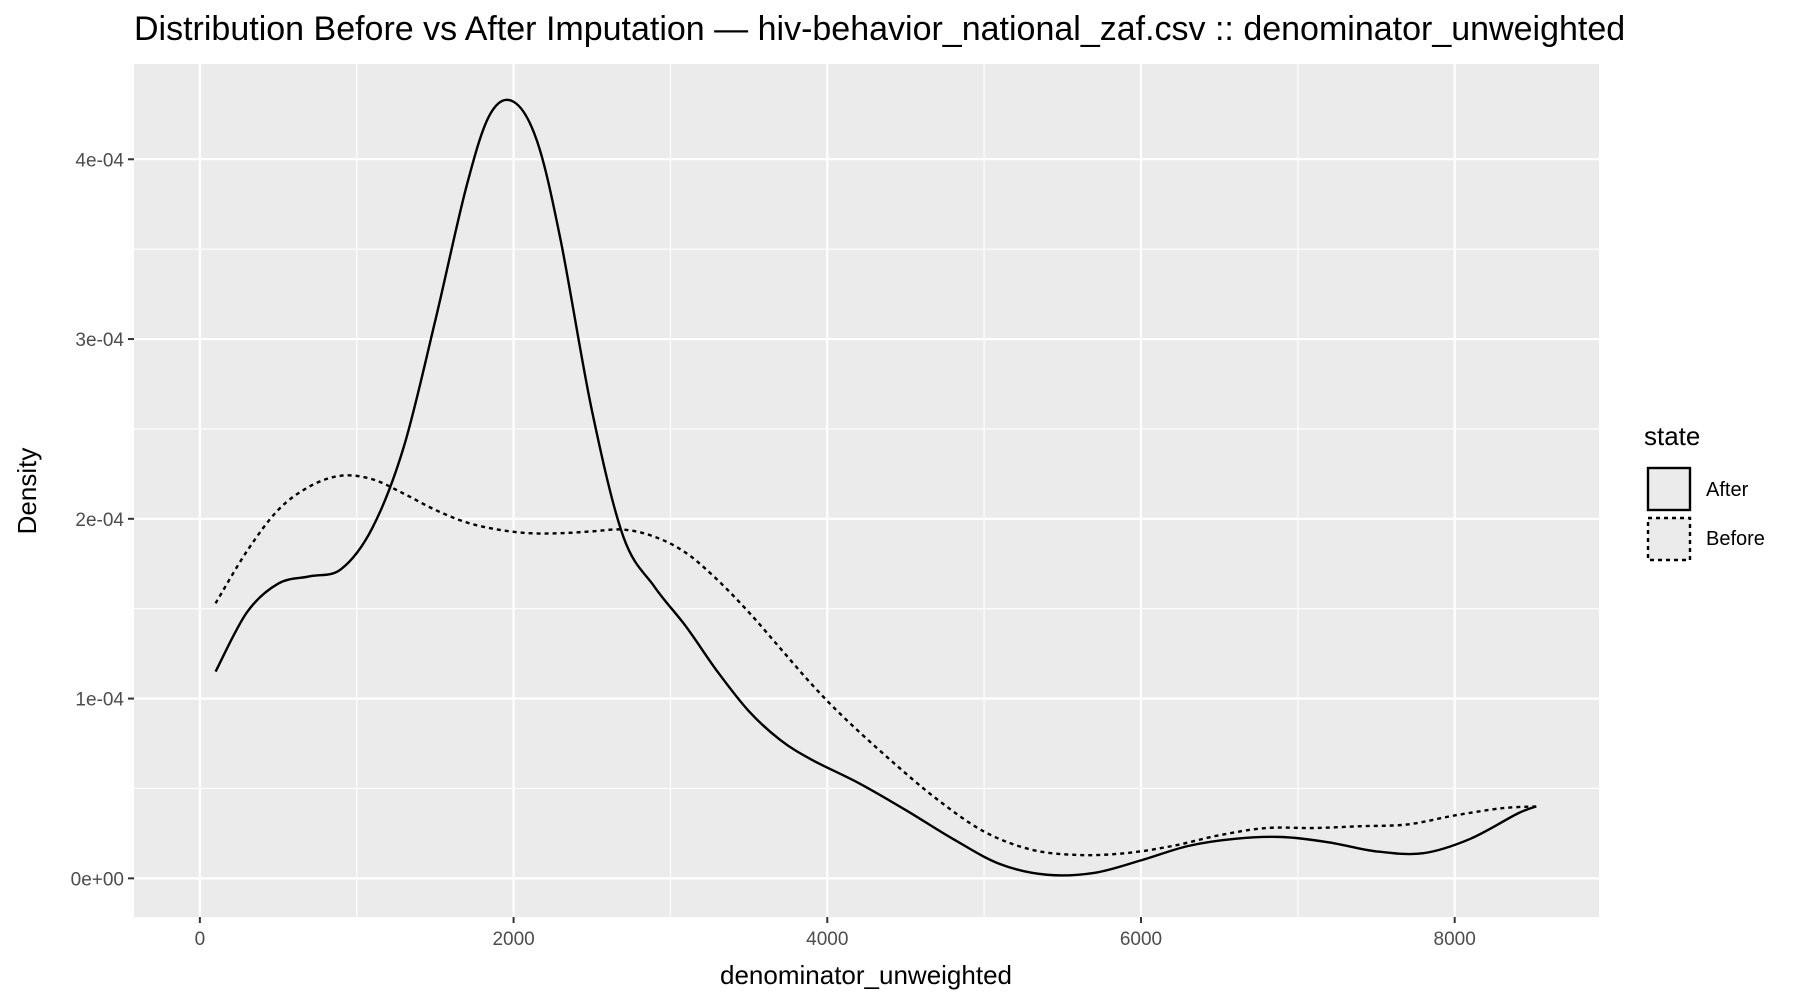 The height and width of the screenshot is (1000, 1800). What do you see at coordinates (866, 975) in the screenshot?
I see `x-axis-title: denominator_unweighted` at bounding box center [866, 975].